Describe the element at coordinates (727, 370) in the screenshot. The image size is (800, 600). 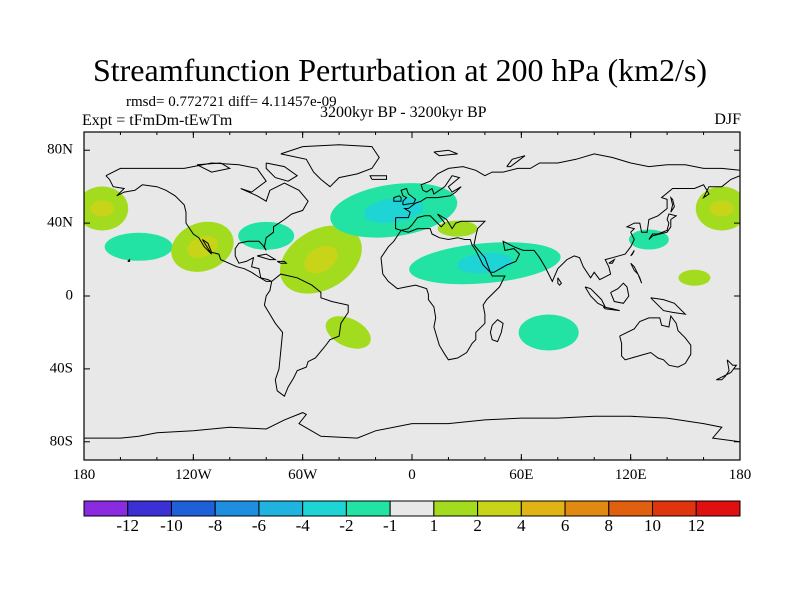
I see `coastline-new-zealand` at that location.